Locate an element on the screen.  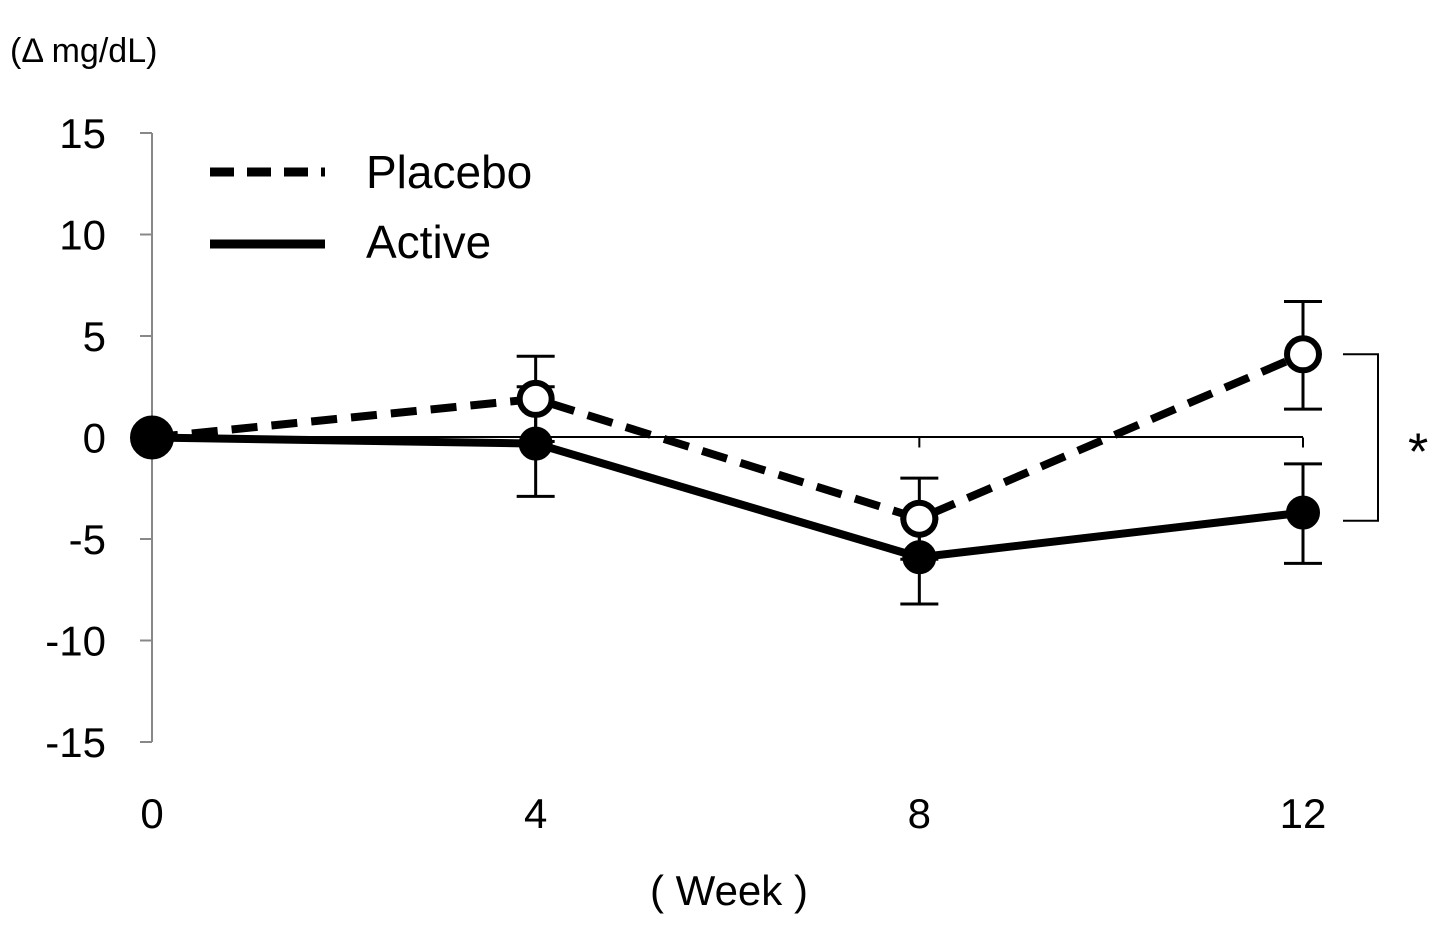
legend: Placebo Active is located at coordinates (371, 207).